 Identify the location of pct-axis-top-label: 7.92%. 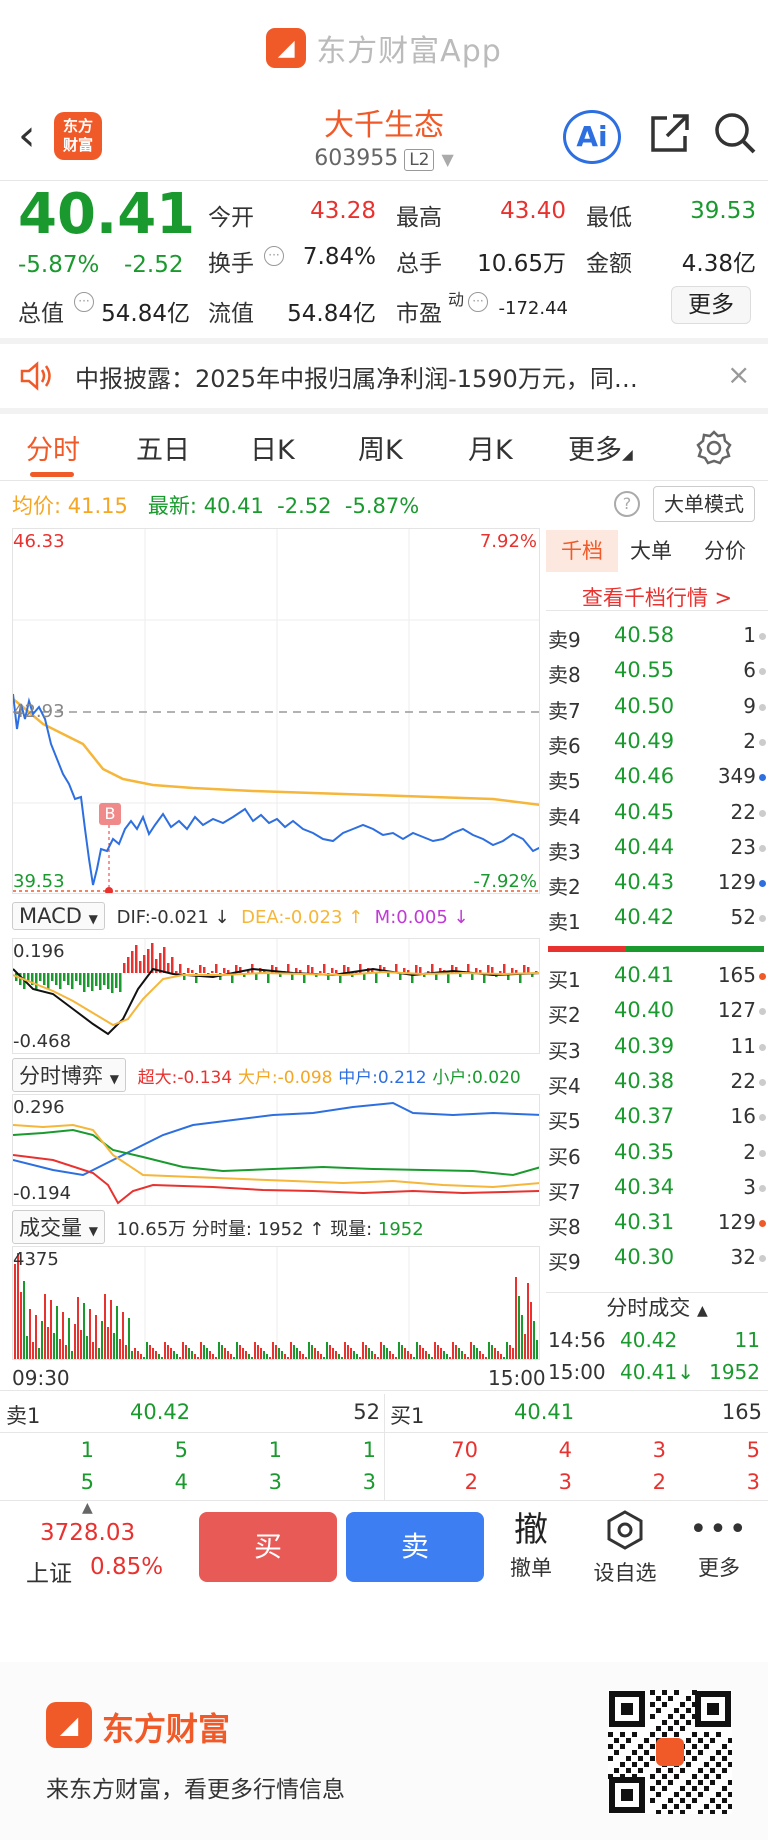
(508, 541).